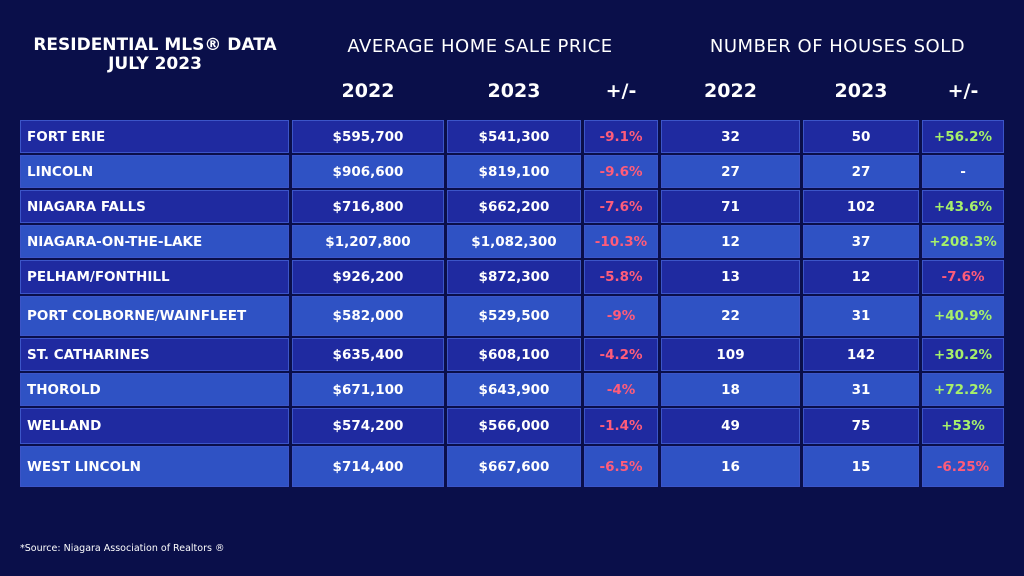 The width and height of the screenshot is (1024, 576). I want to click on cell-price-2022: $635,400, so click(368, 354).